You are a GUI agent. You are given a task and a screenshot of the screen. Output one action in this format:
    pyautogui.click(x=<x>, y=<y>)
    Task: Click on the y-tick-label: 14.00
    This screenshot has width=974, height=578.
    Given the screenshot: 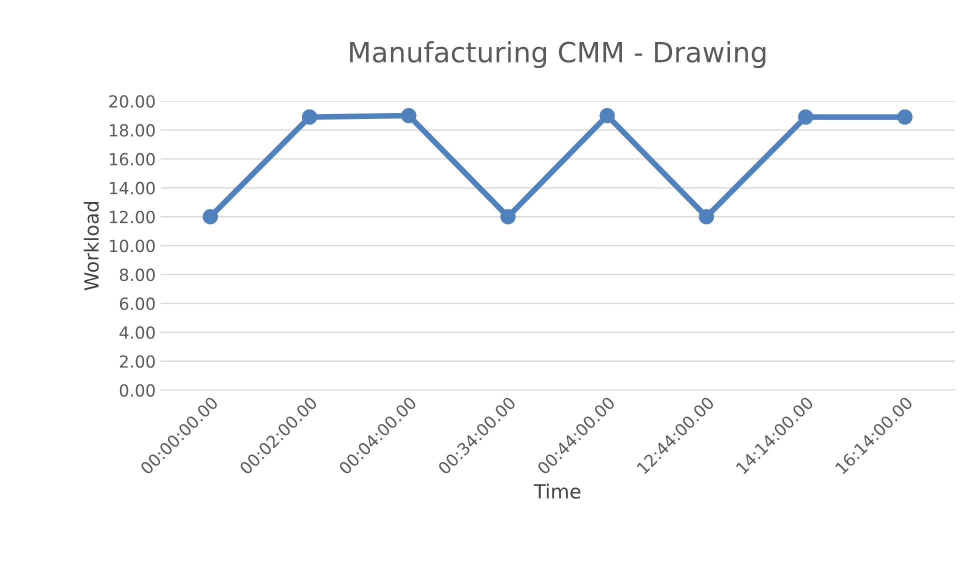 What is the action you would take?
    pyautogui.click(x=132, y=188)
    